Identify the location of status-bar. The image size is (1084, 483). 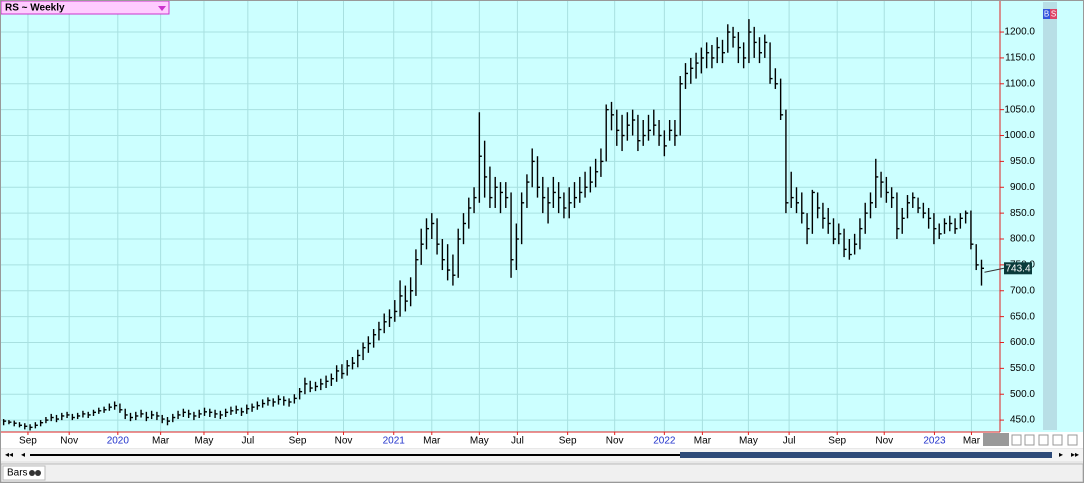
(542, 473).